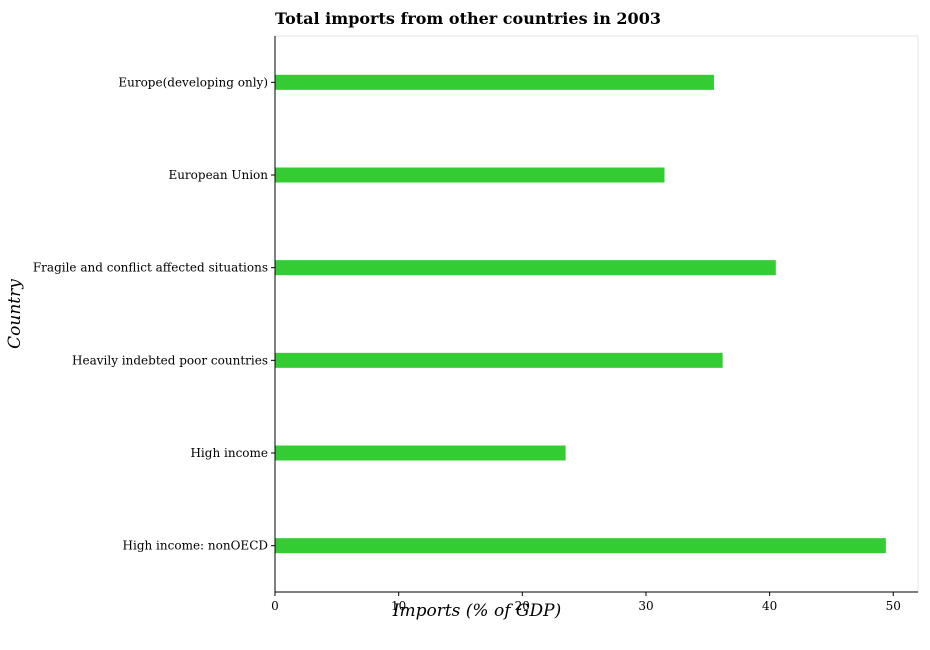  I want to click on x-axis-label: Imports (% of GDP), so click(476, 611).